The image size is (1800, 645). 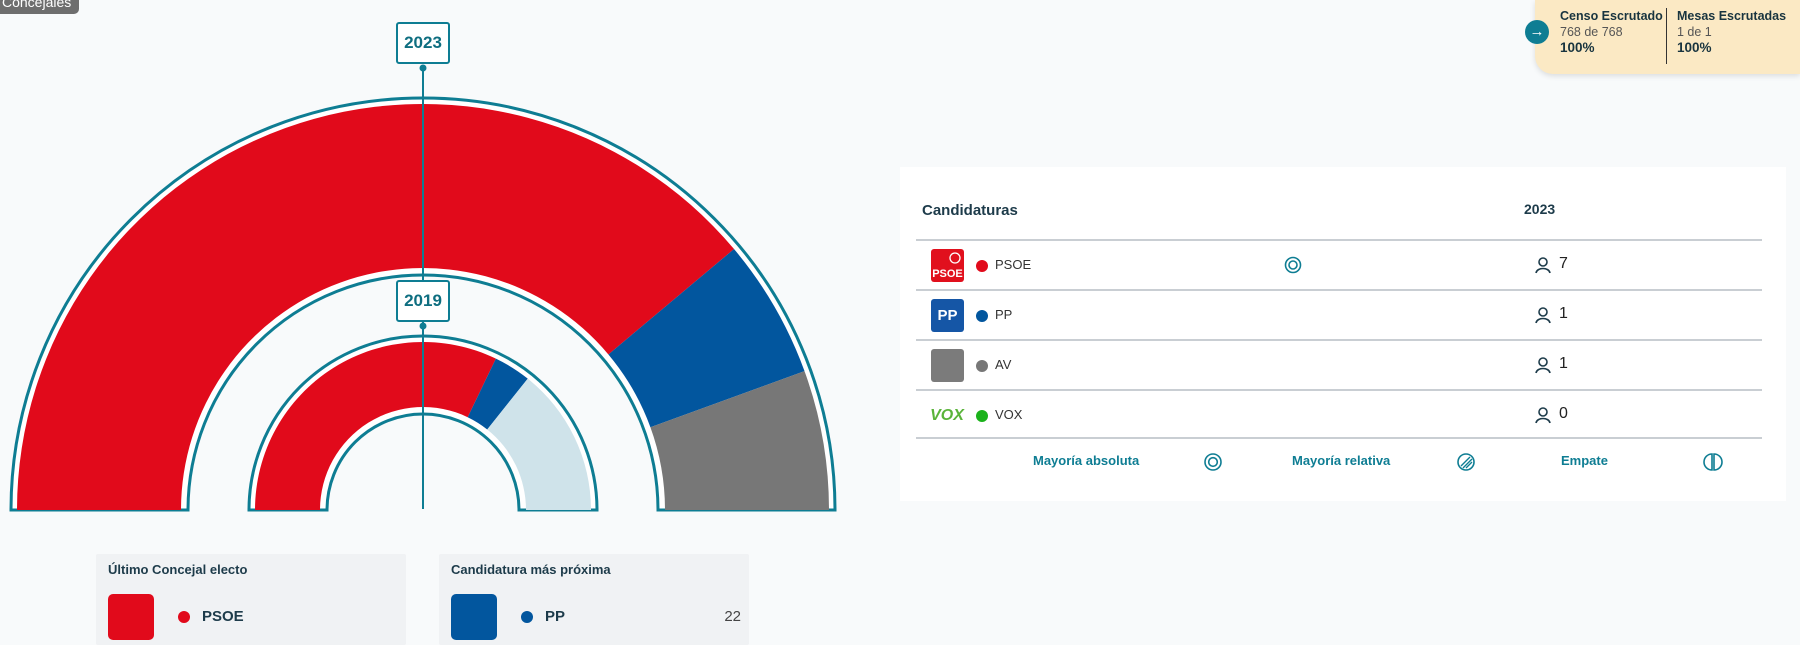 What do you see at coordinates (947, 274) in the screenshot?
I see `psoe-logo-text: PSOE` at bounding box center [947, 274].